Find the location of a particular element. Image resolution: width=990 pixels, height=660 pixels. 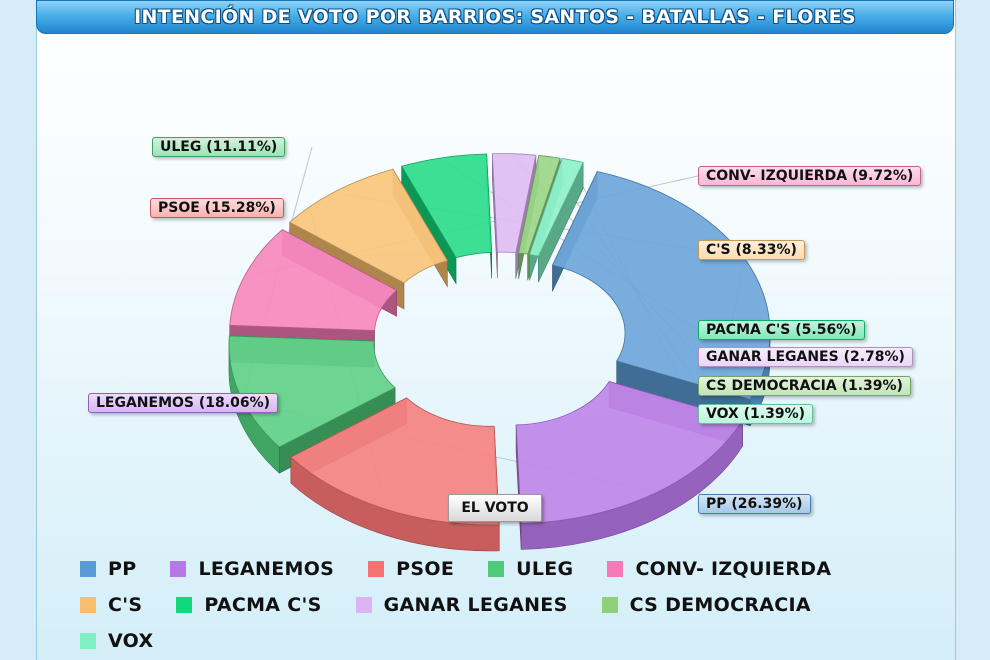

legend-item: ULEG is located at coordinates (530, 569).